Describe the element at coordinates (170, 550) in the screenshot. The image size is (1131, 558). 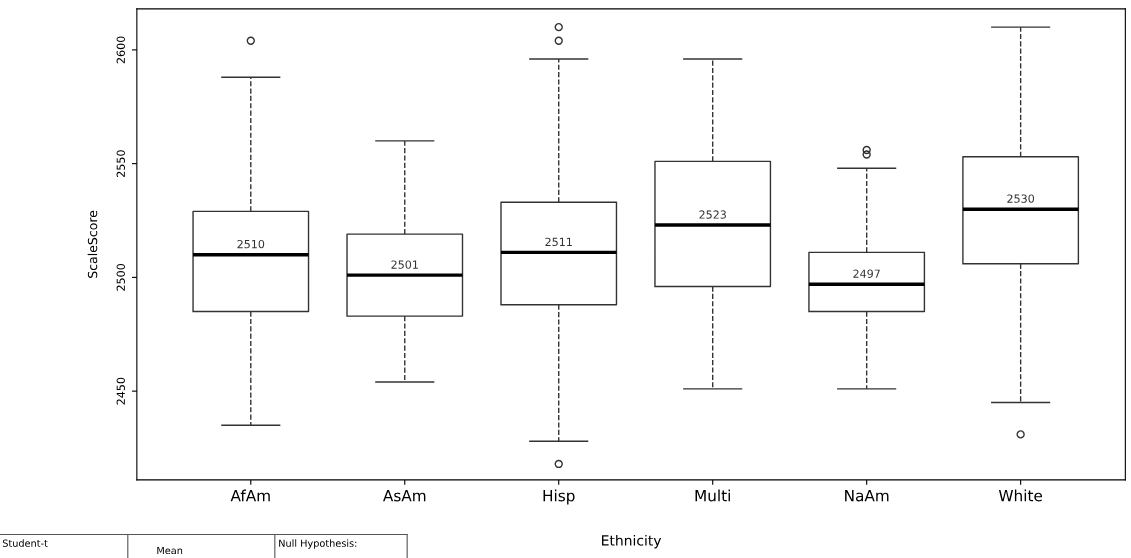
I see `text: Mean` at that location.